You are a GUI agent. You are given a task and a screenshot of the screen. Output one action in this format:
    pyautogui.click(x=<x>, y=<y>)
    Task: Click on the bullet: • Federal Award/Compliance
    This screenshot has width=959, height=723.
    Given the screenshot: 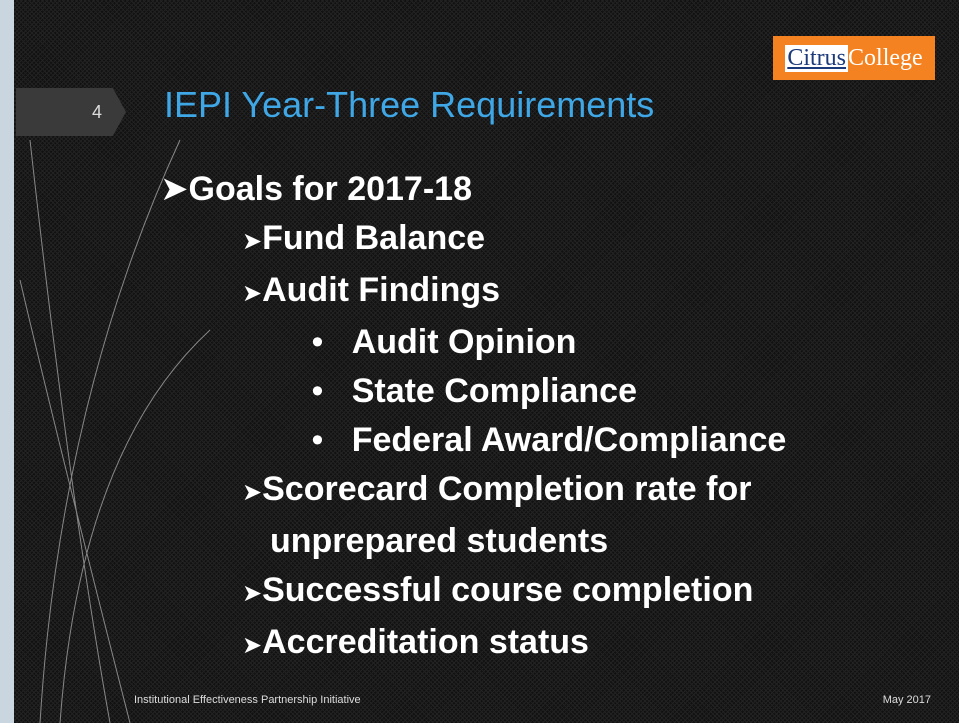 What is the action you would take?
    pyautogui.click(x=550, y=440)
    